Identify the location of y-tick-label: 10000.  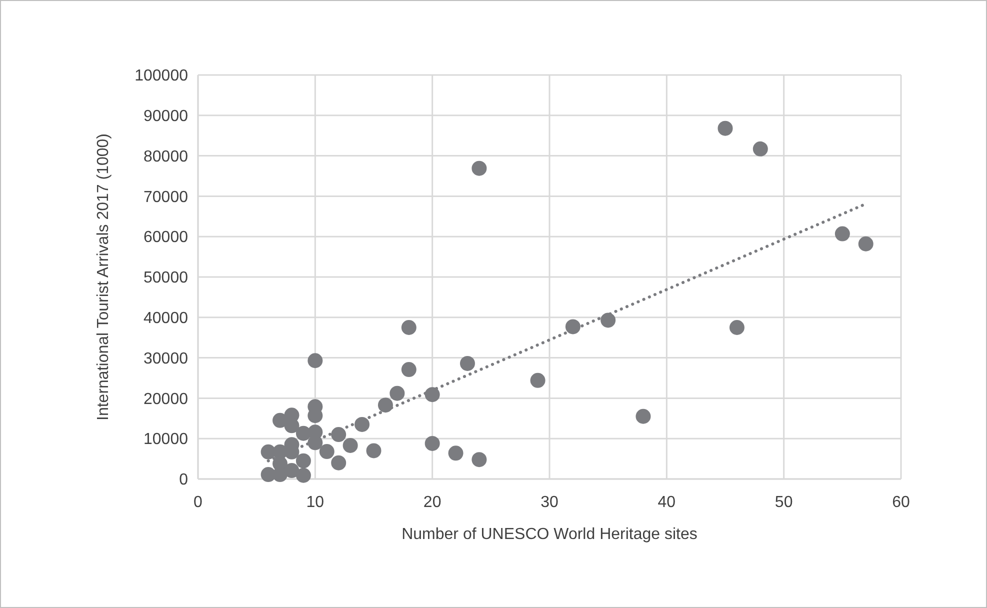
(166, 439).